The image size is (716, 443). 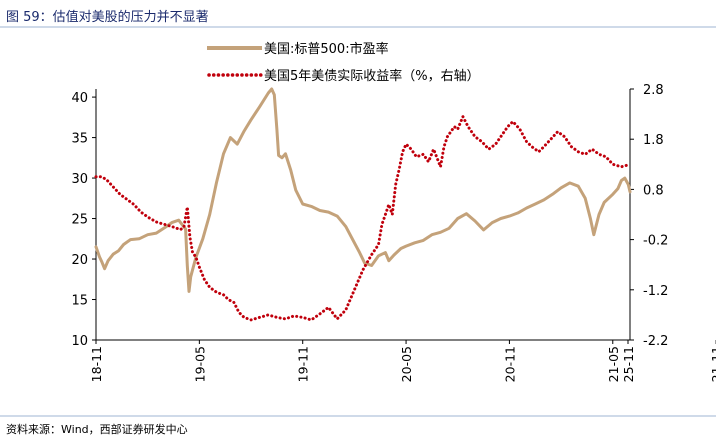 What do you see at coordinates (509, 364) in the screenshot?
I see `x-tick-label: 20-11` at bounding box center [509, 364].